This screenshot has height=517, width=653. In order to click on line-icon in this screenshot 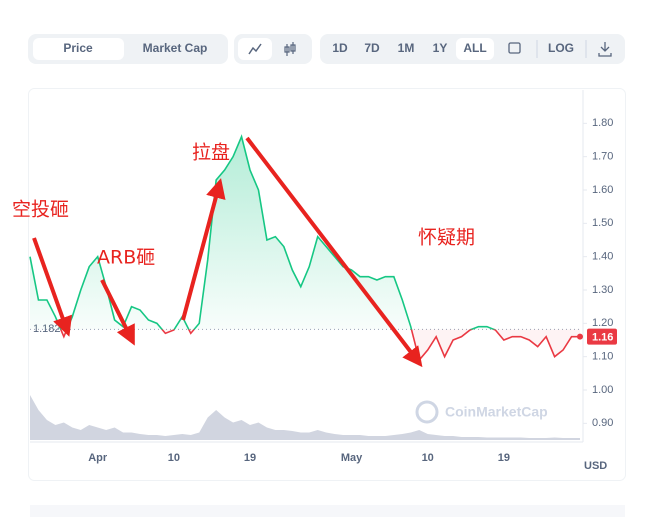, I will do `click(255, 49)`.